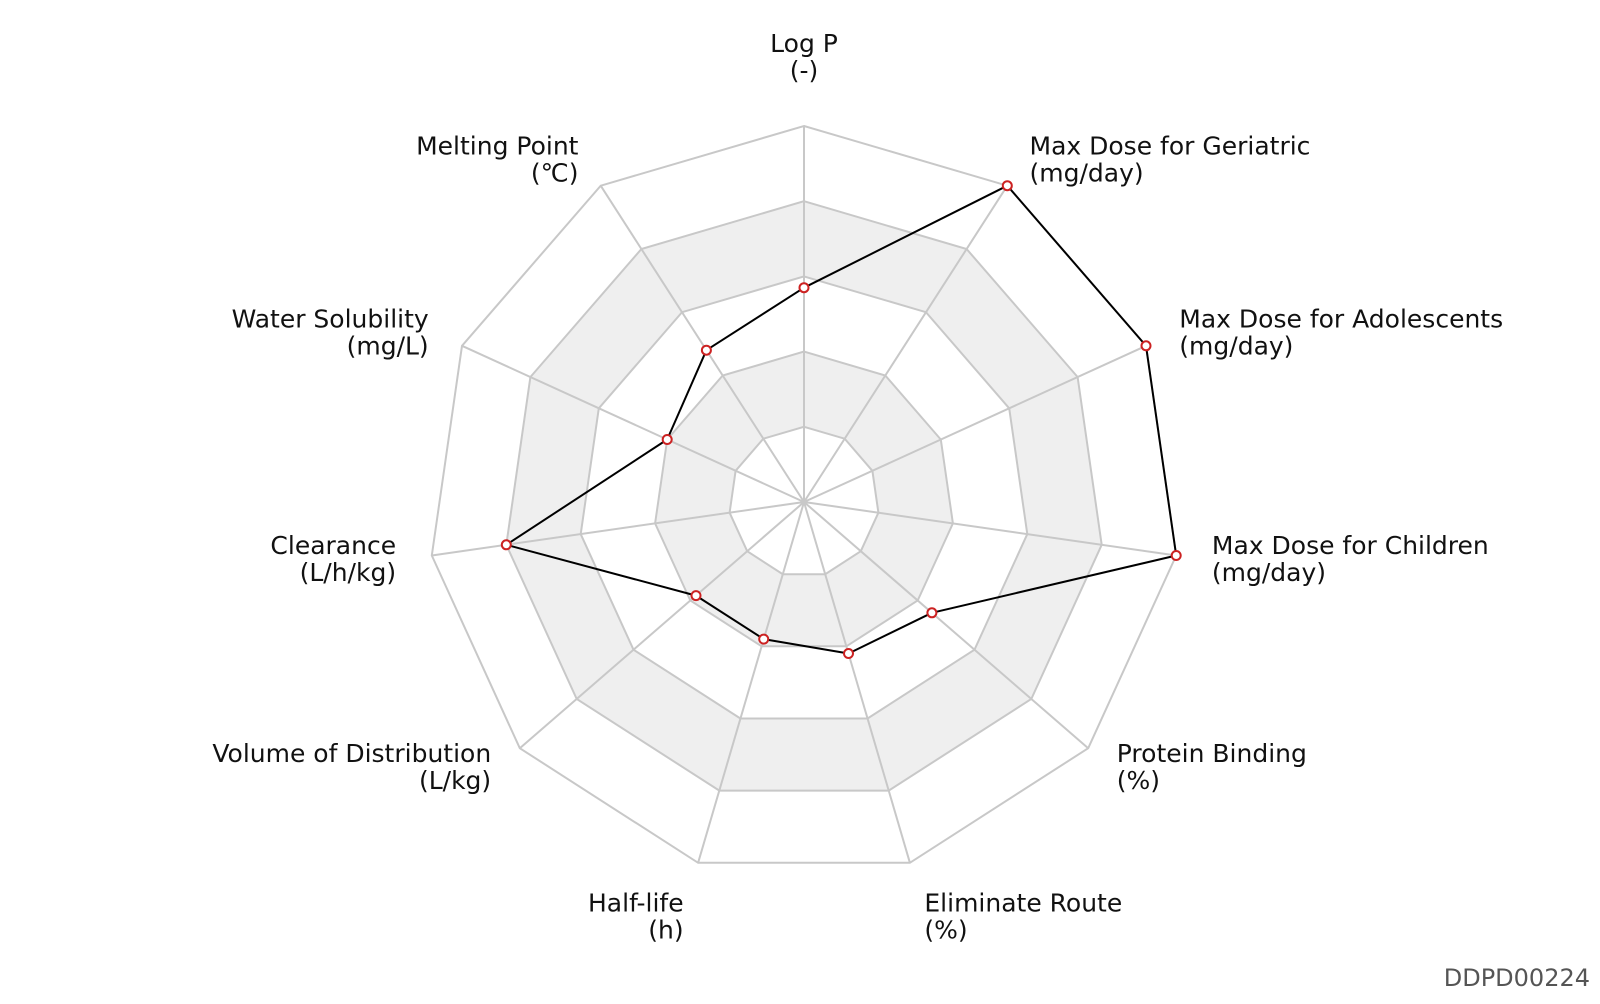 This screenshot has width=1600, height=1004. What do you see at coordinates (636, 903) in the screenshot?
I see `axis-label-7: Half-life` at bounding box center [636, 903].